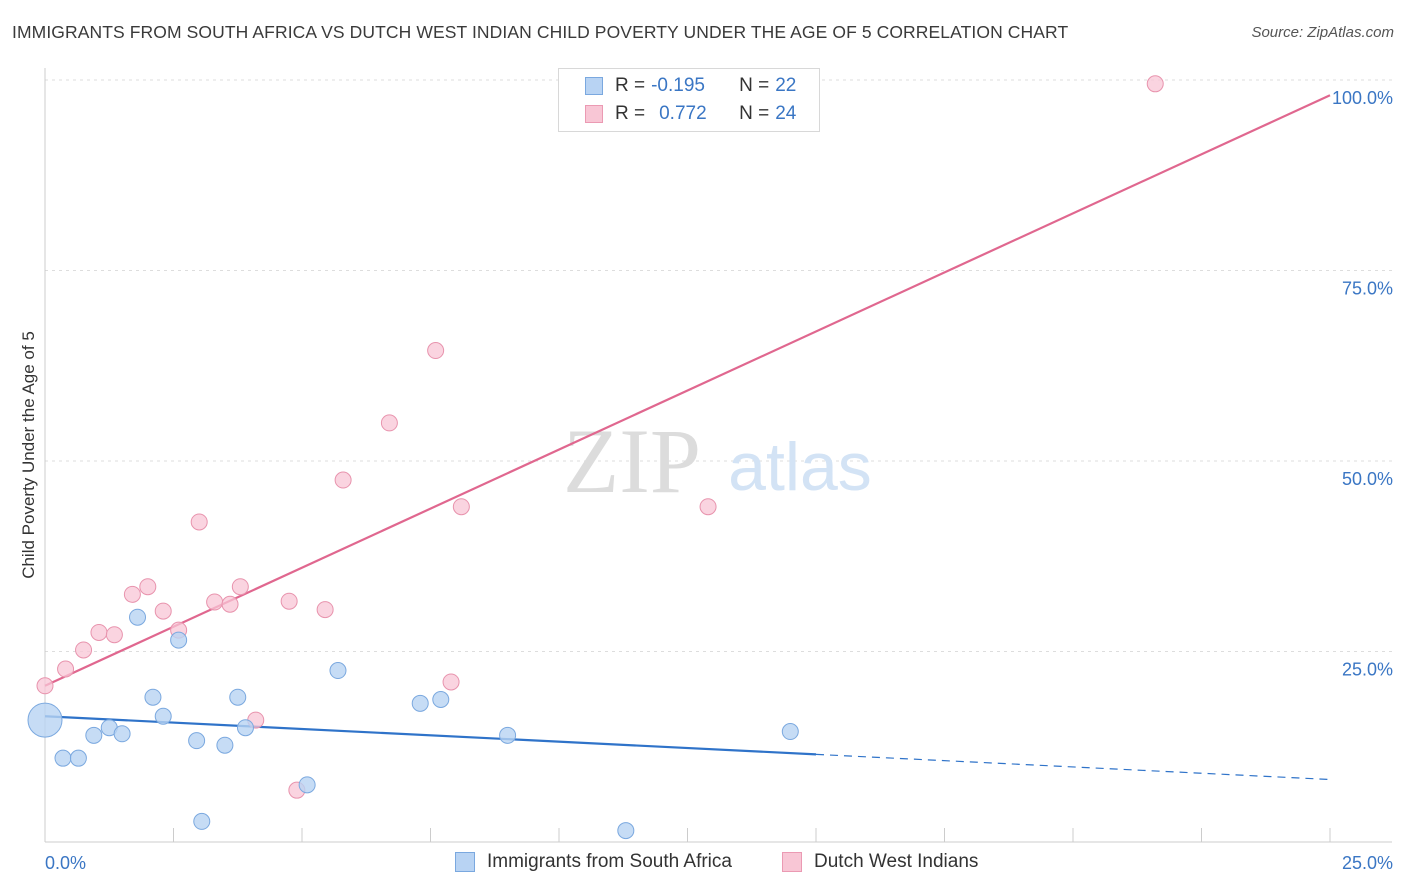 This screenshot has width=1406, height=892. What do you see at coordinates (28, 455) in the screenshot?
I see `y-axis-label: Child Poverty Under the Age of 5` at bounding box center [28, 455].